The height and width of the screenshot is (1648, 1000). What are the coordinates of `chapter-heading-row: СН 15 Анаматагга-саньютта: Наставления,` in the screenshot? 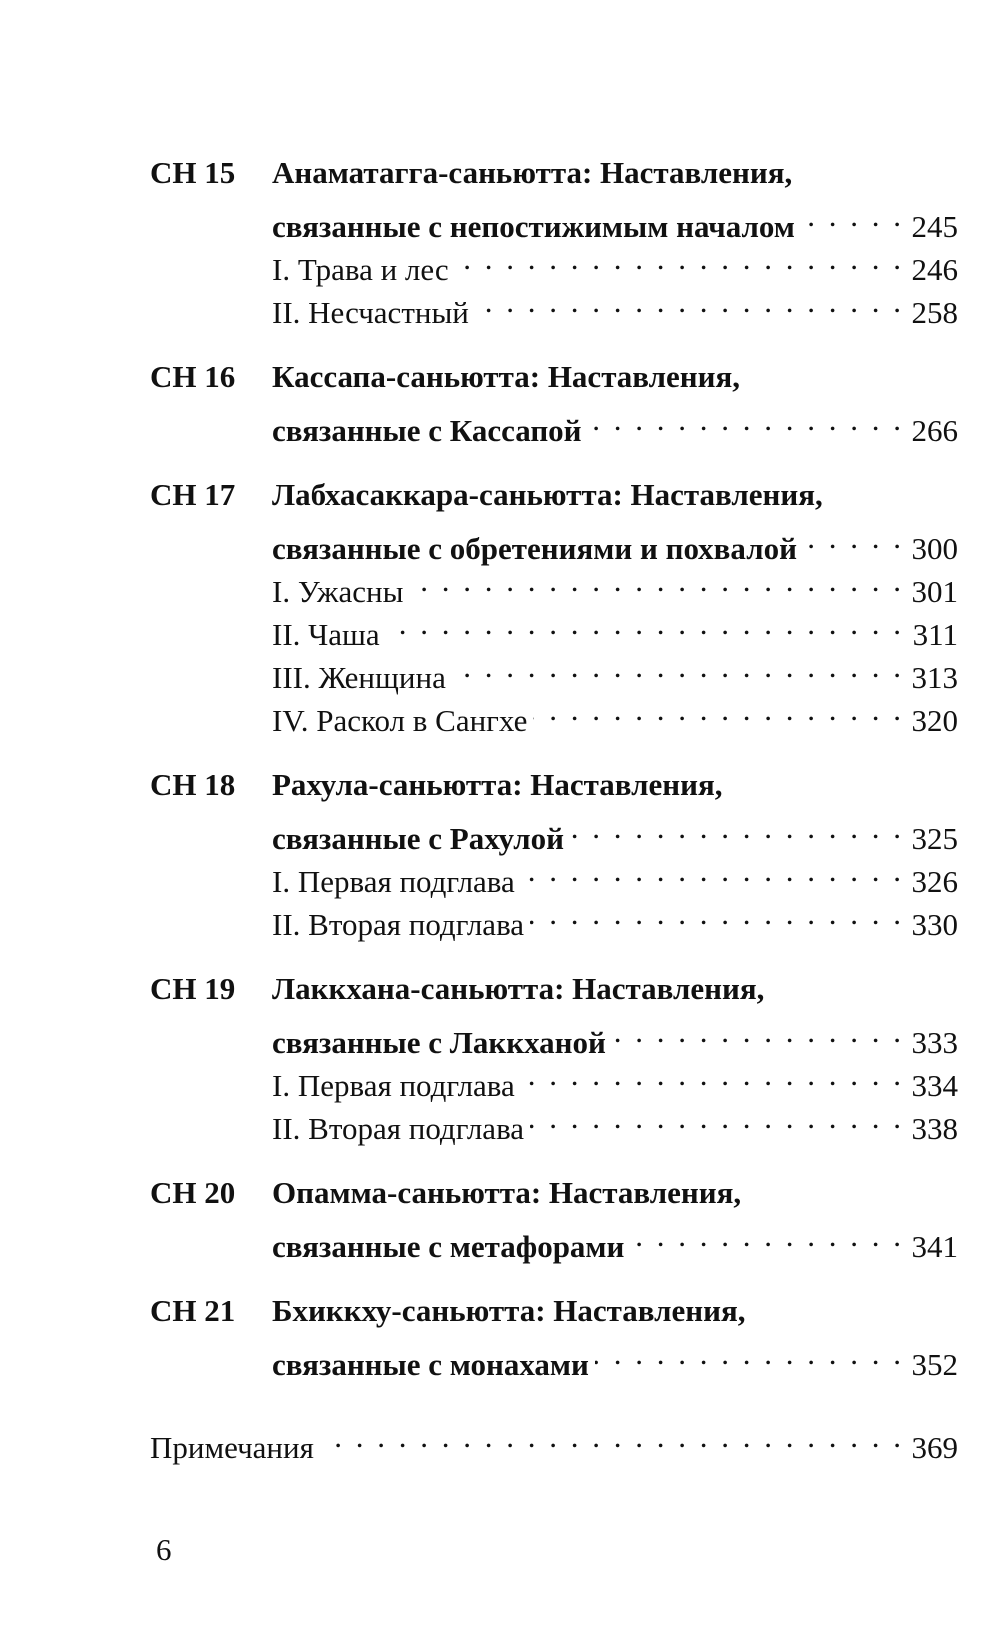 It's located at (554, 172).